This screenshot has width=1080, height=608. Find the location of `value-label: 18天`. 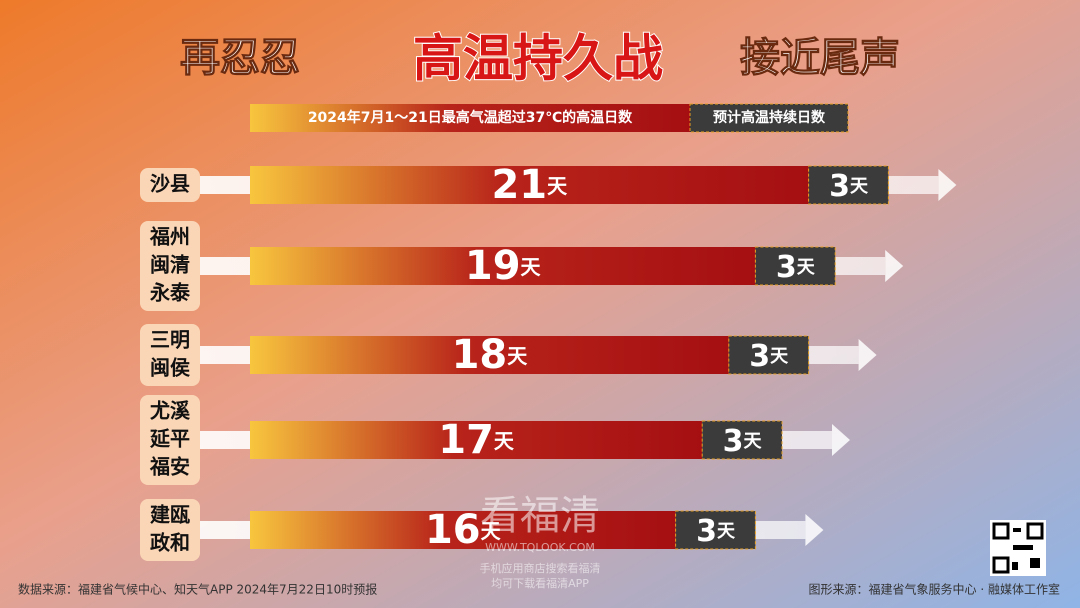

value-label: 18天 is located at coordinates (490, 355).